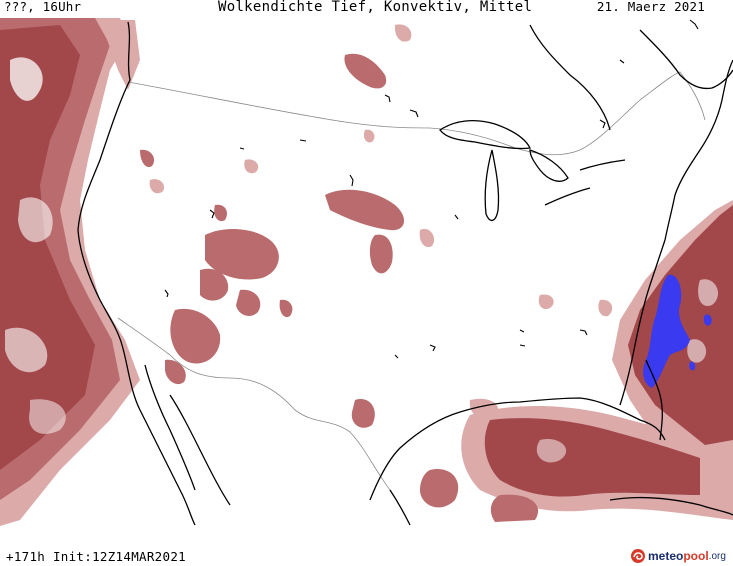  I want to click on logo-text-meteo: meteo, so click(666, 556).